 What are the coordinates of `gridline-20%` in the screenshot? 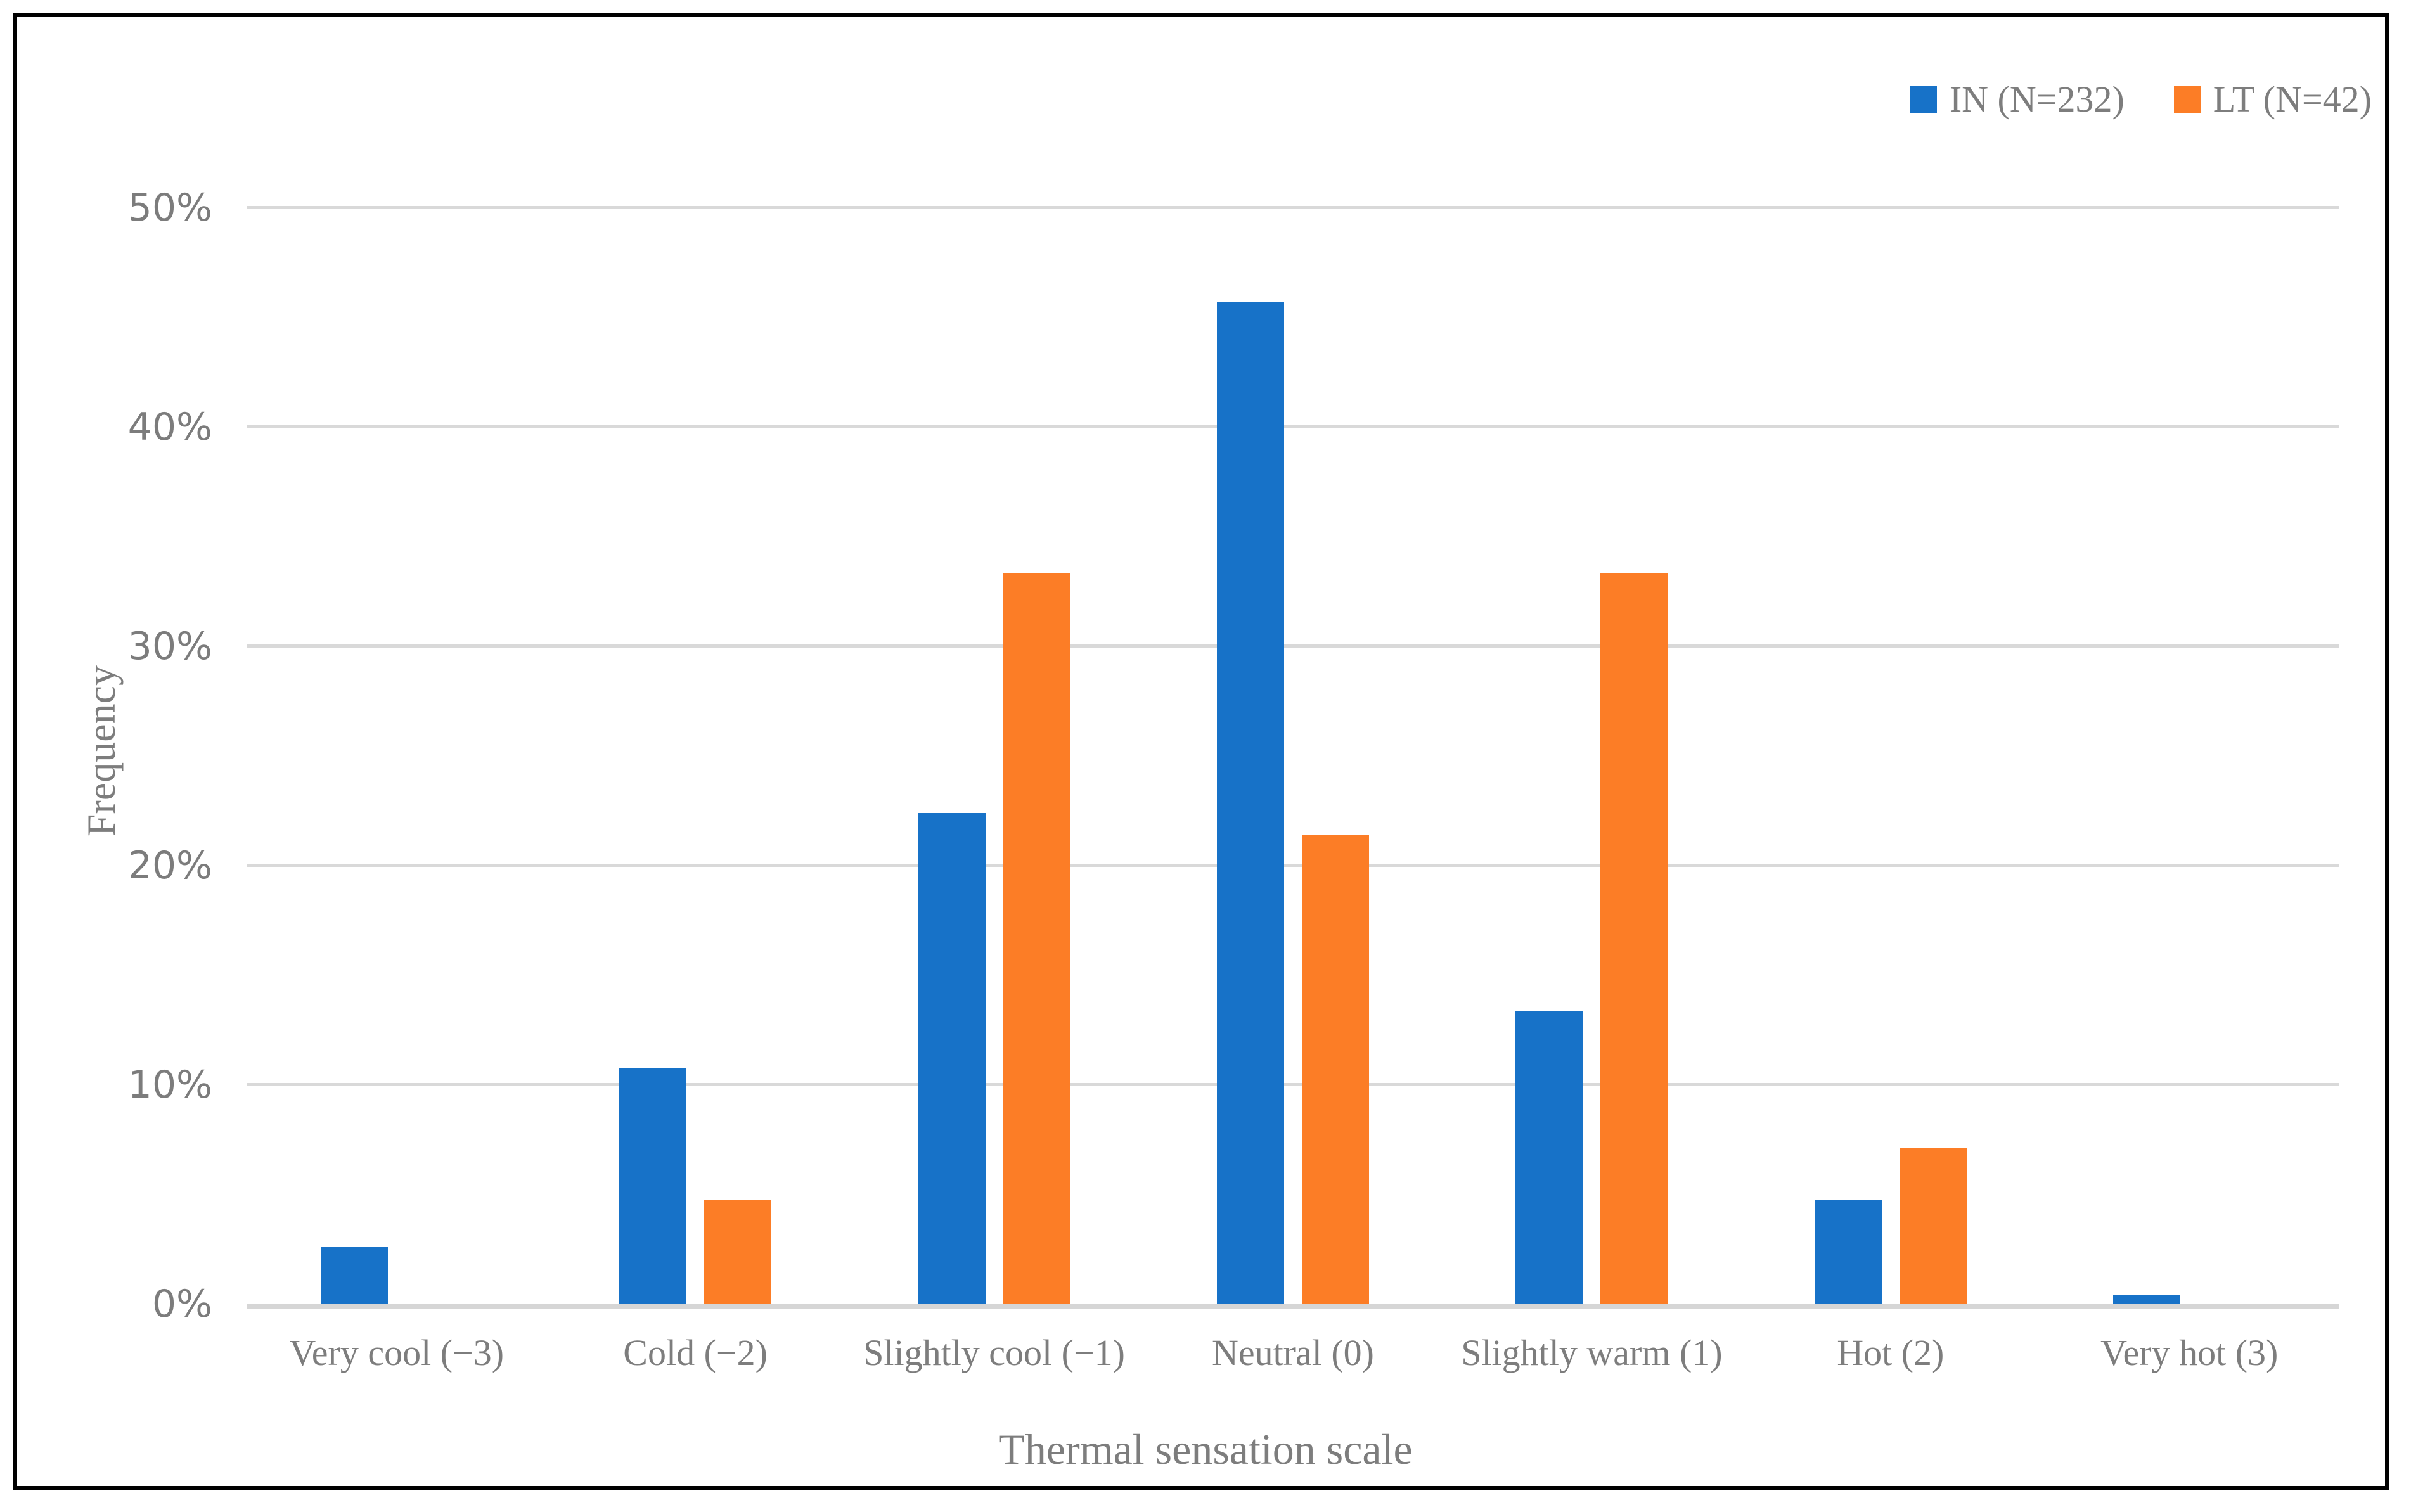 It's located at (1293, 865).